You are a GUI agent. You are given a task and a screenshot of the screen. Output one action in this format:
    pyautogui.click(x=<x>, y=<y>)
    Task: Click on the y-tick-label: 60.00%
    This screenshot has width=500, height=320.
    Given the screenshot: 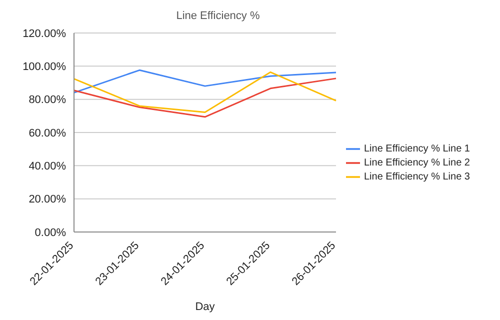 What is the action you would take?
    pyautogui.click(x=47, y=133)
    